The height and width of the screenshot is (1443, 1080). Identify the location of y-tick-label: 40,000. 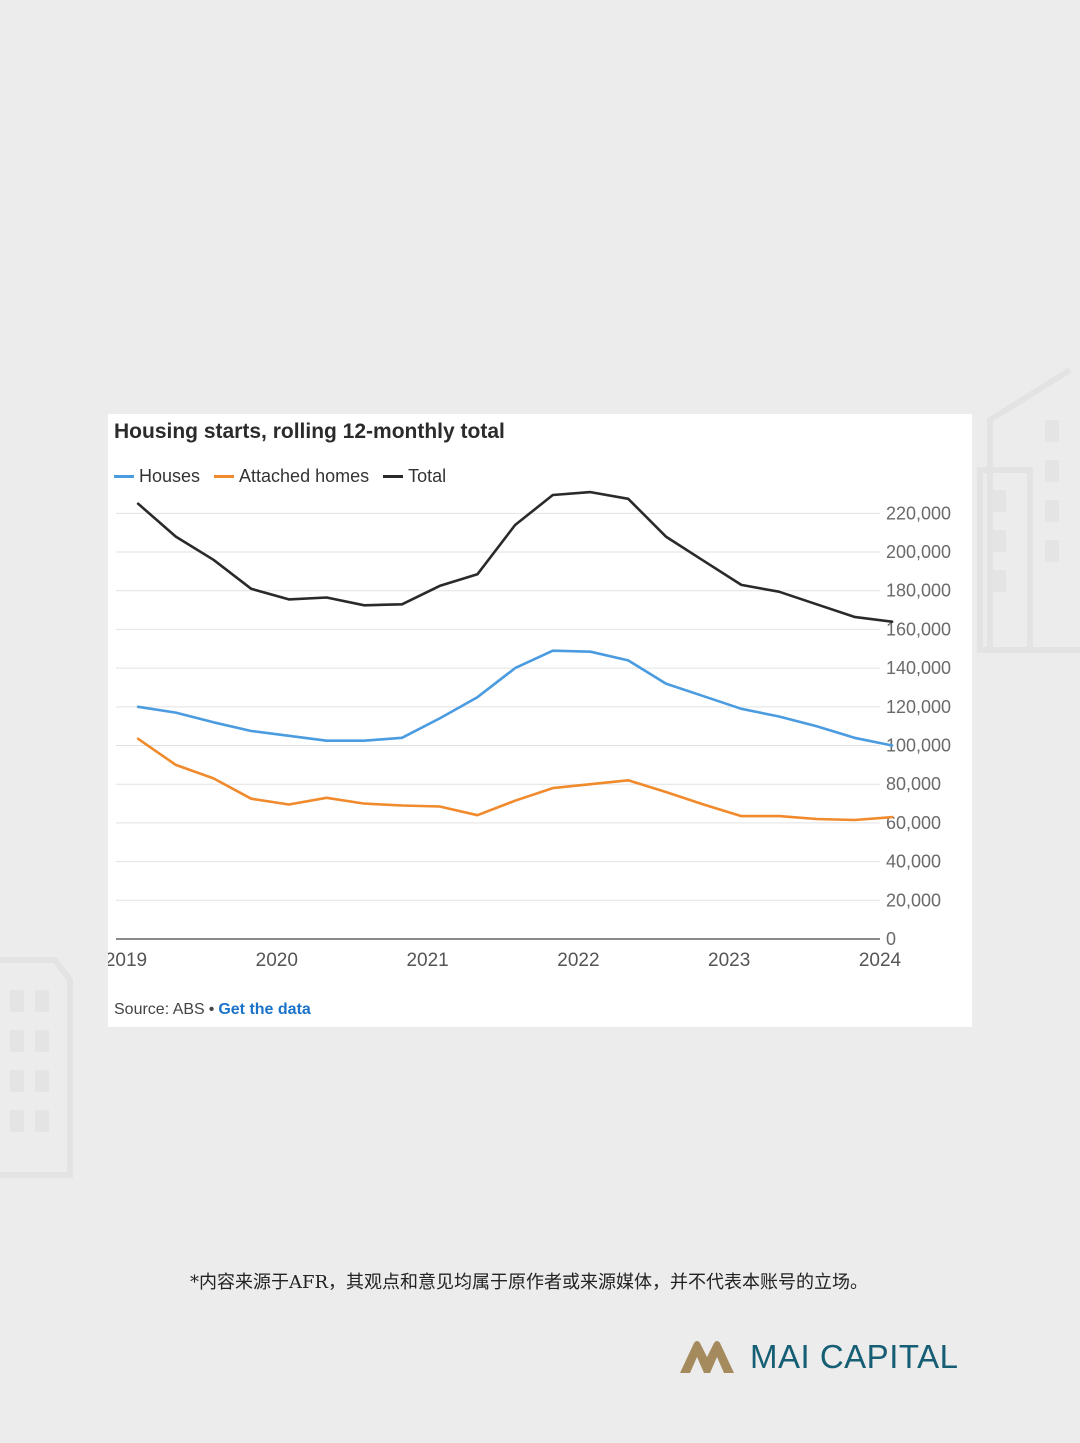
(913, 862).